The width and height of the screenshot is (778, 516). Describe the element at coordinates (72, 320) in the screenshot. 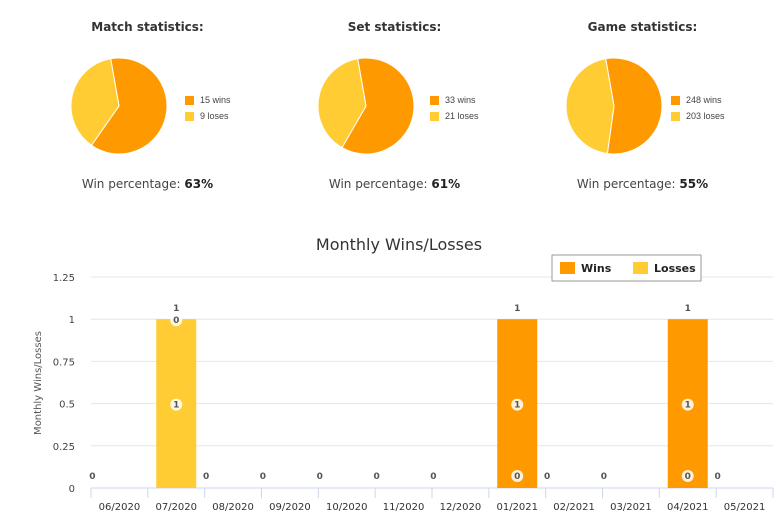

I see `y-tick-label: 1` at that location.